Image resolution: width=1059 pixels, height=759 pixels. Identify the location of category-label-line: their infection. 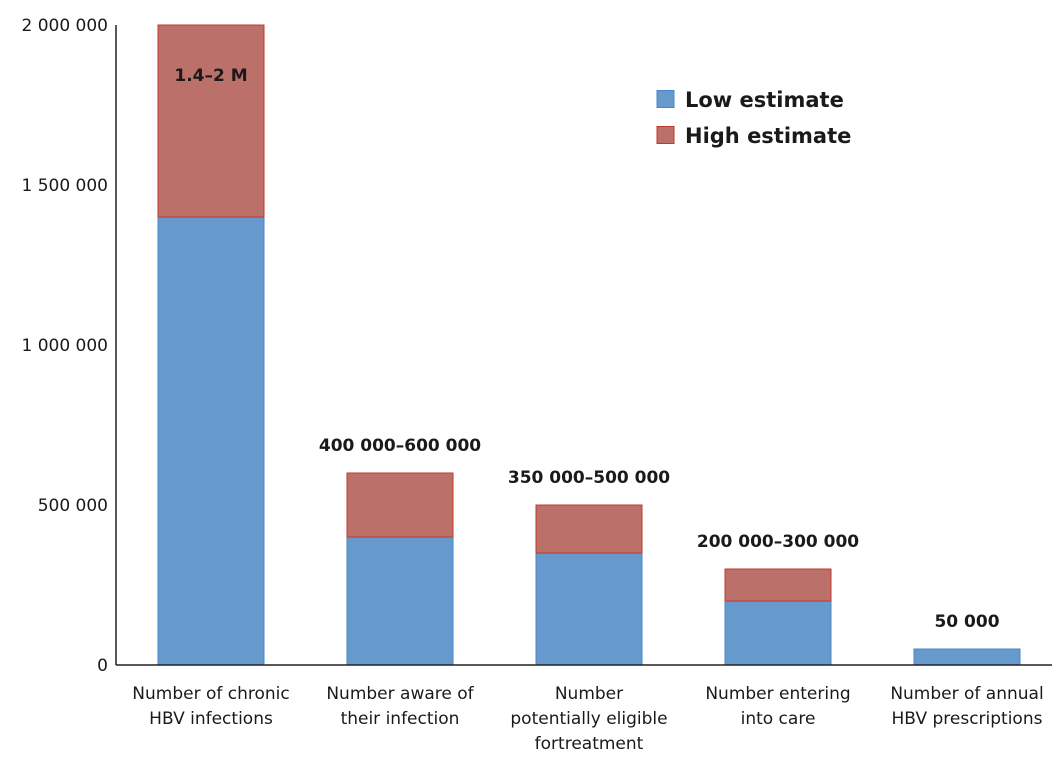
(400, 719).